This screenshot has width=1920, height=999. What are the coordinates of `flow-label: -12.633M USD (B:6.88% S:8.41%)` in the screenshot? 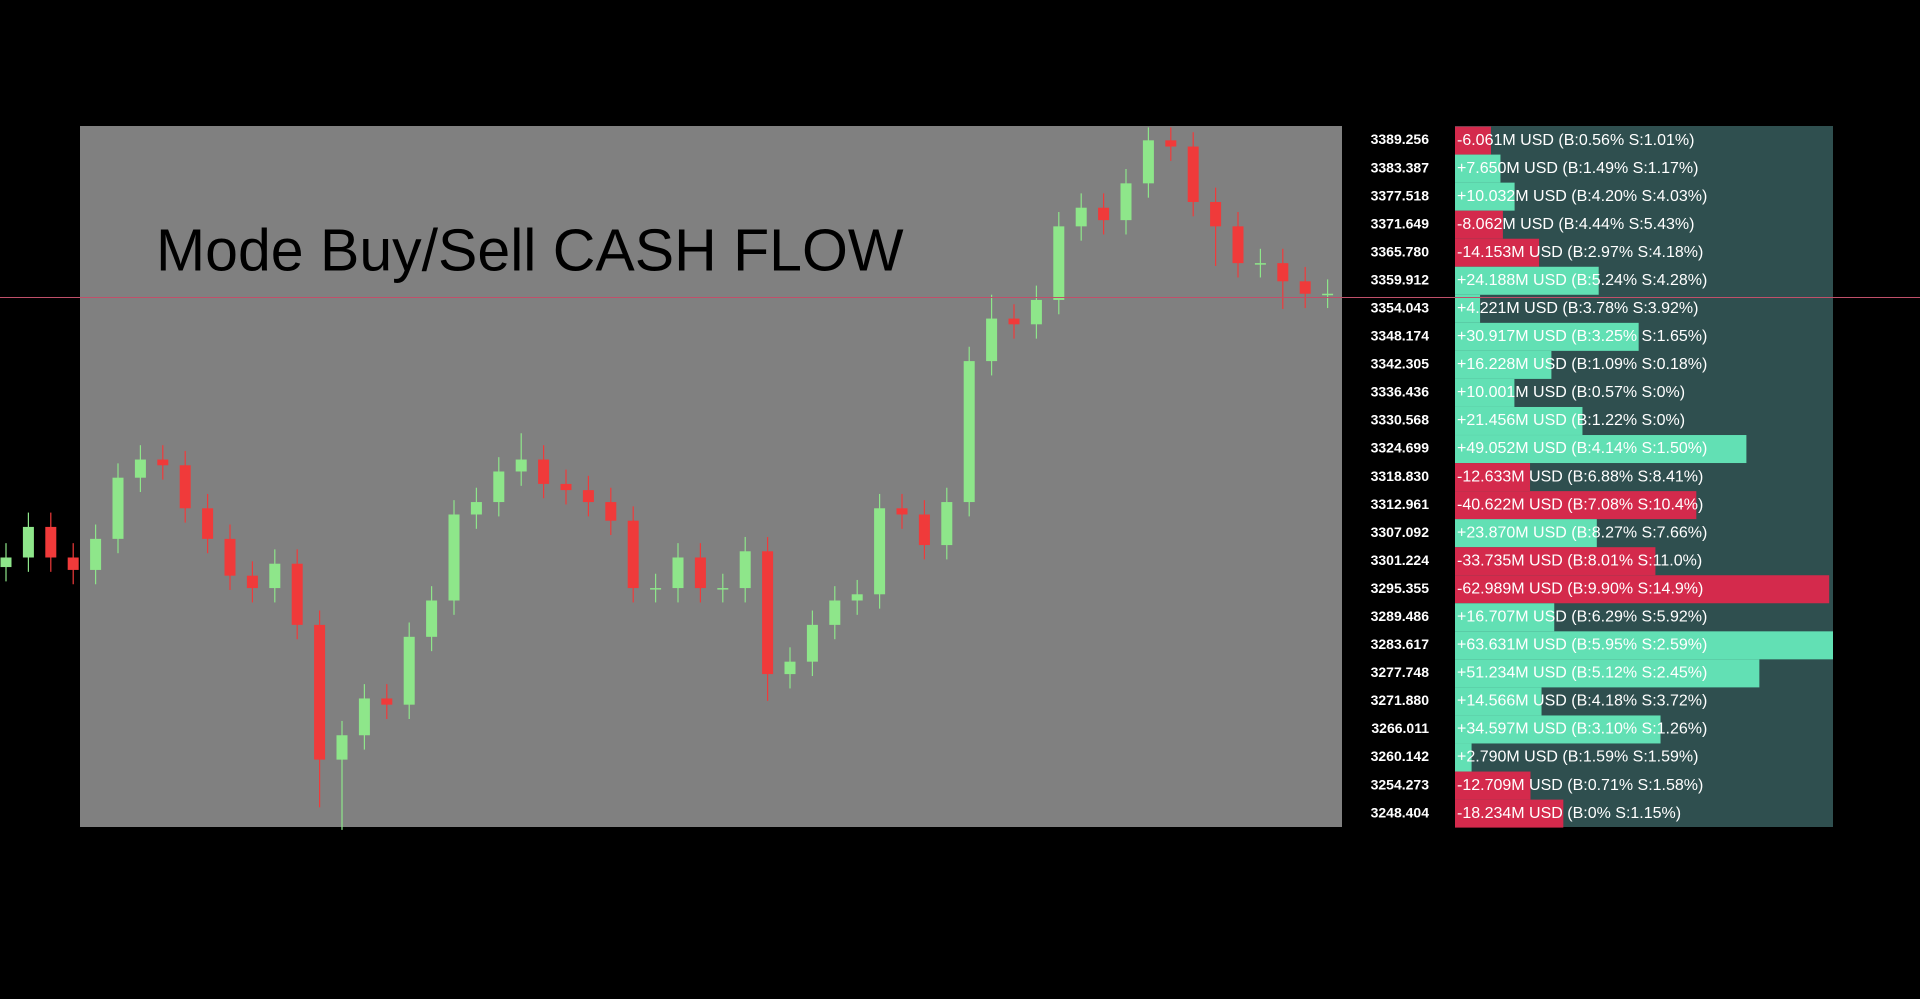 It's located at (1580, 476).